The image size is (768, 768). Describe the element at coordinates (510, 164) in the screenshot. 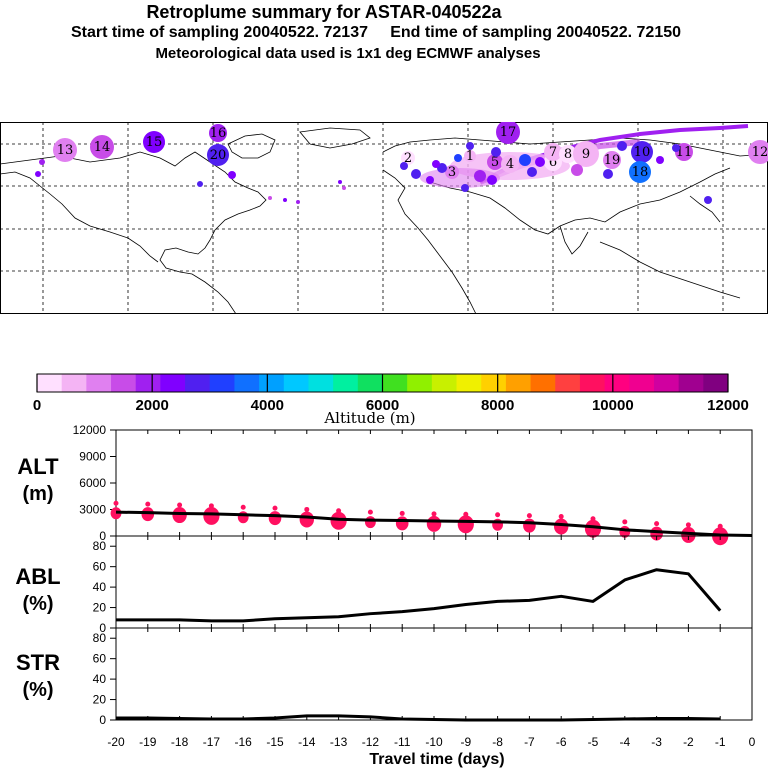

I see `cluster-label-4: 4` at that location.